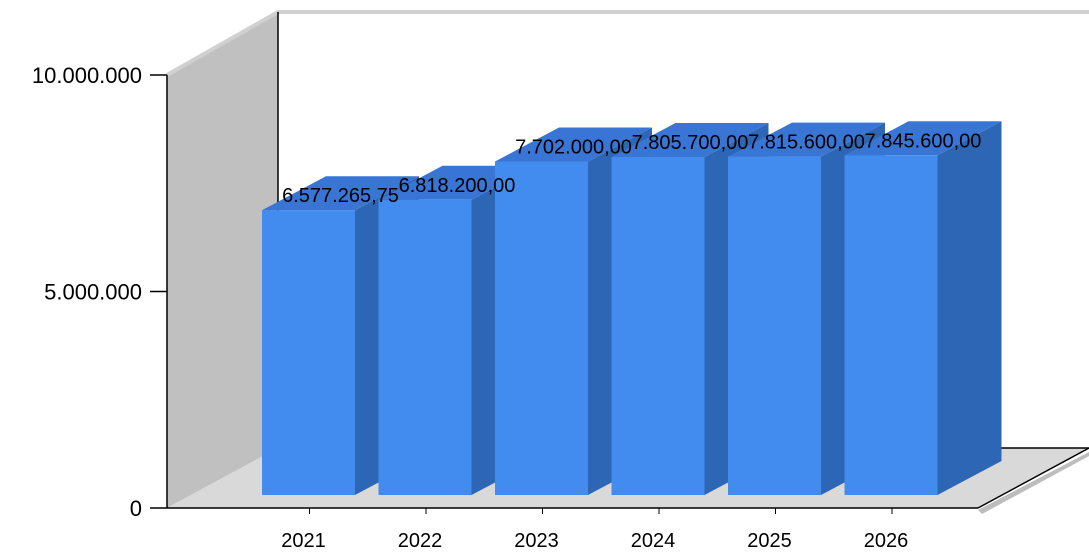 The image size is (1089, 554). Describe the element at coordinates (1033, 483) in the screenshot. I see `floor-edge-shadow` at that location.